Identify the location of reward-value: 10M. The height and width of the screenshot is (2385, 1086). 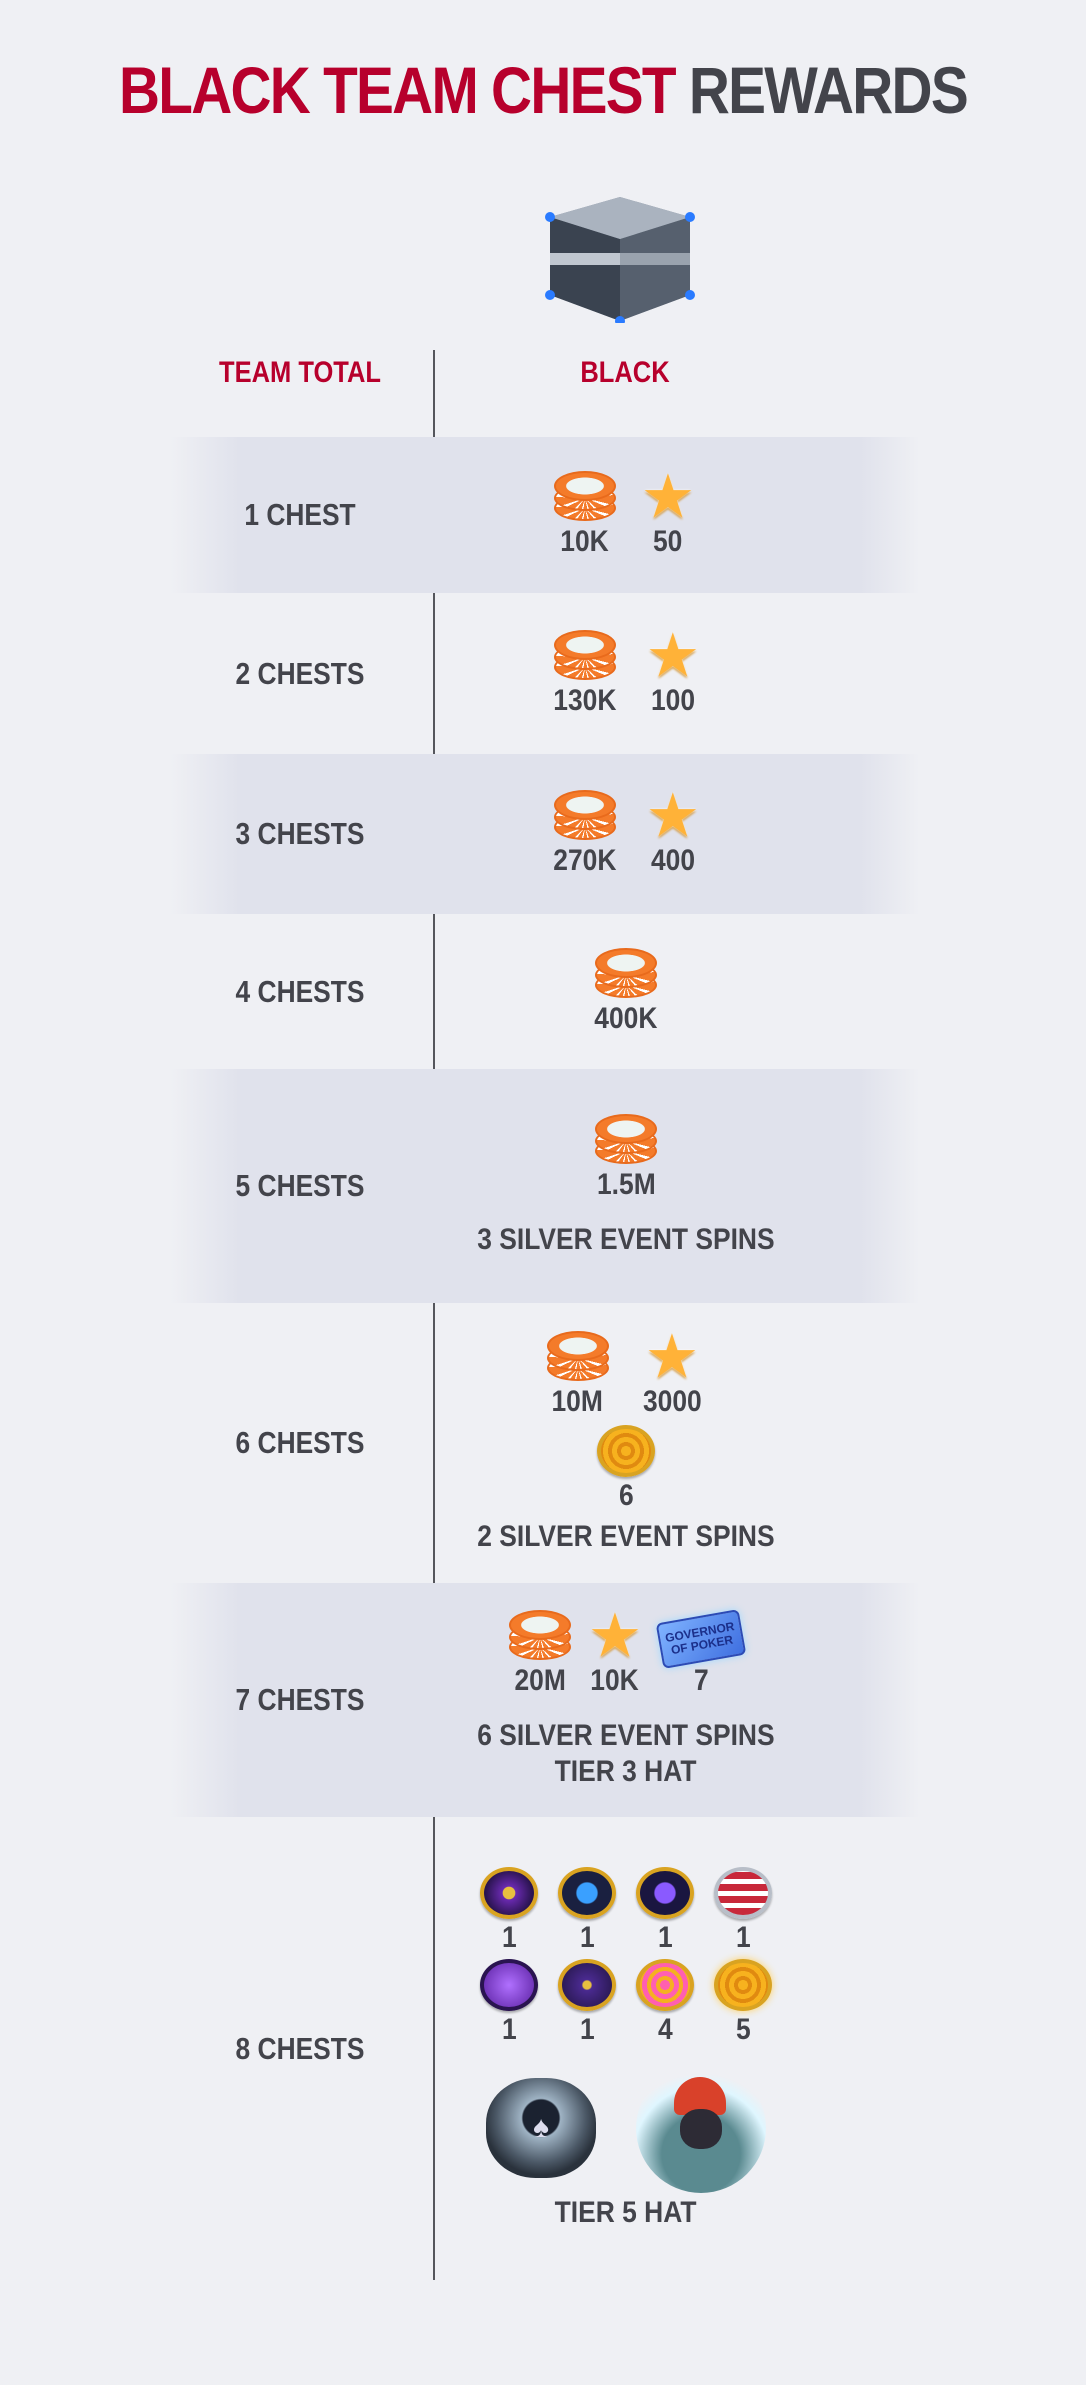
(577, 1401).